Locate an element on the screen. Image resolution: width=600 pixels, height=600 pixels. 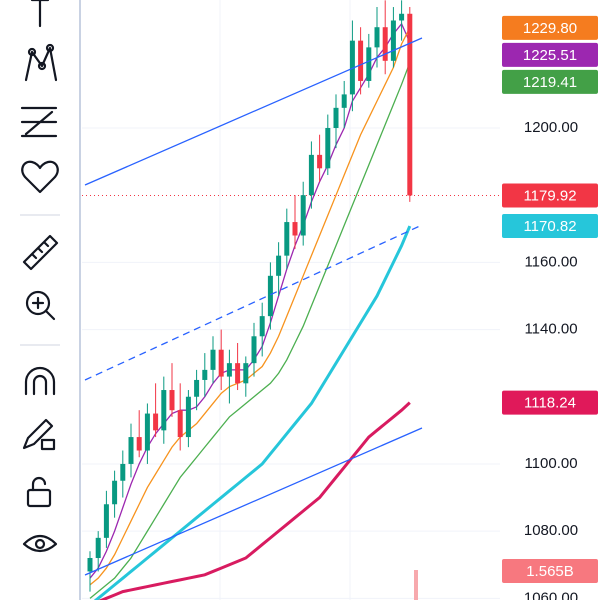
y-tick-label: 1080.00 is located at coordinates (551, 530).